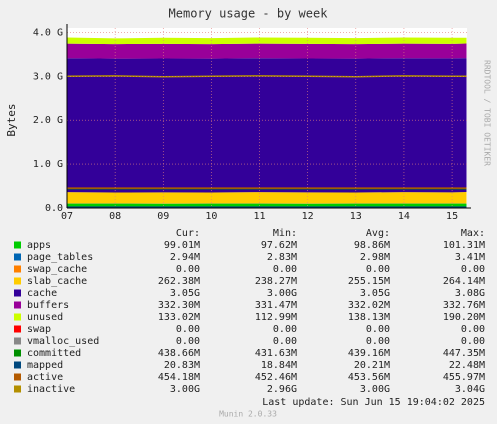 The width and height of the screenshot is (497, 424). I want to click on stat-value: 20.83M, so click(182, 365).